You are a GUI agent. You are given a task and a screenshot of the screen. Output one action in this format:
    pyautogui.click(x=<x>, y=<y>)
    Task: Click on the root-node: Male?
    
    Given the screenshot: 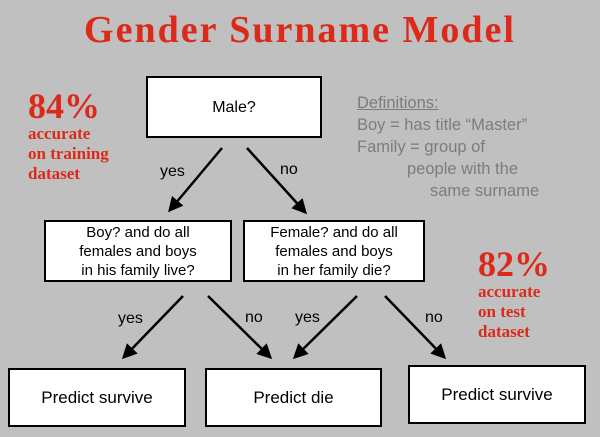 What is the action you would take?
    pyautogui.click(x=234, y=107)
    